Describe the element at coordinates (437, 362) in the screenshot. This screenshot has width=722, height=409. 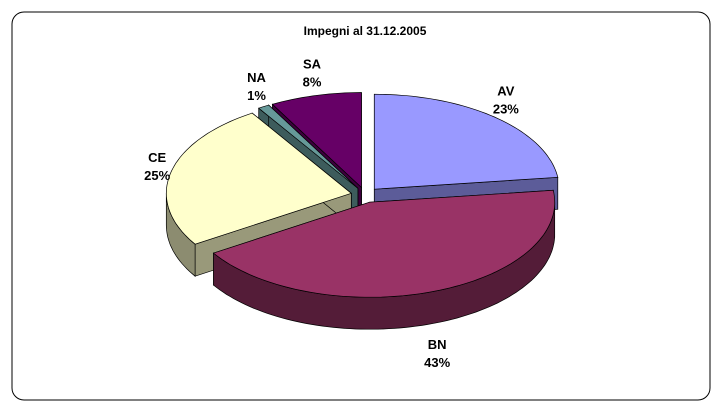
I see `slice-value-label: 43%` at that location.